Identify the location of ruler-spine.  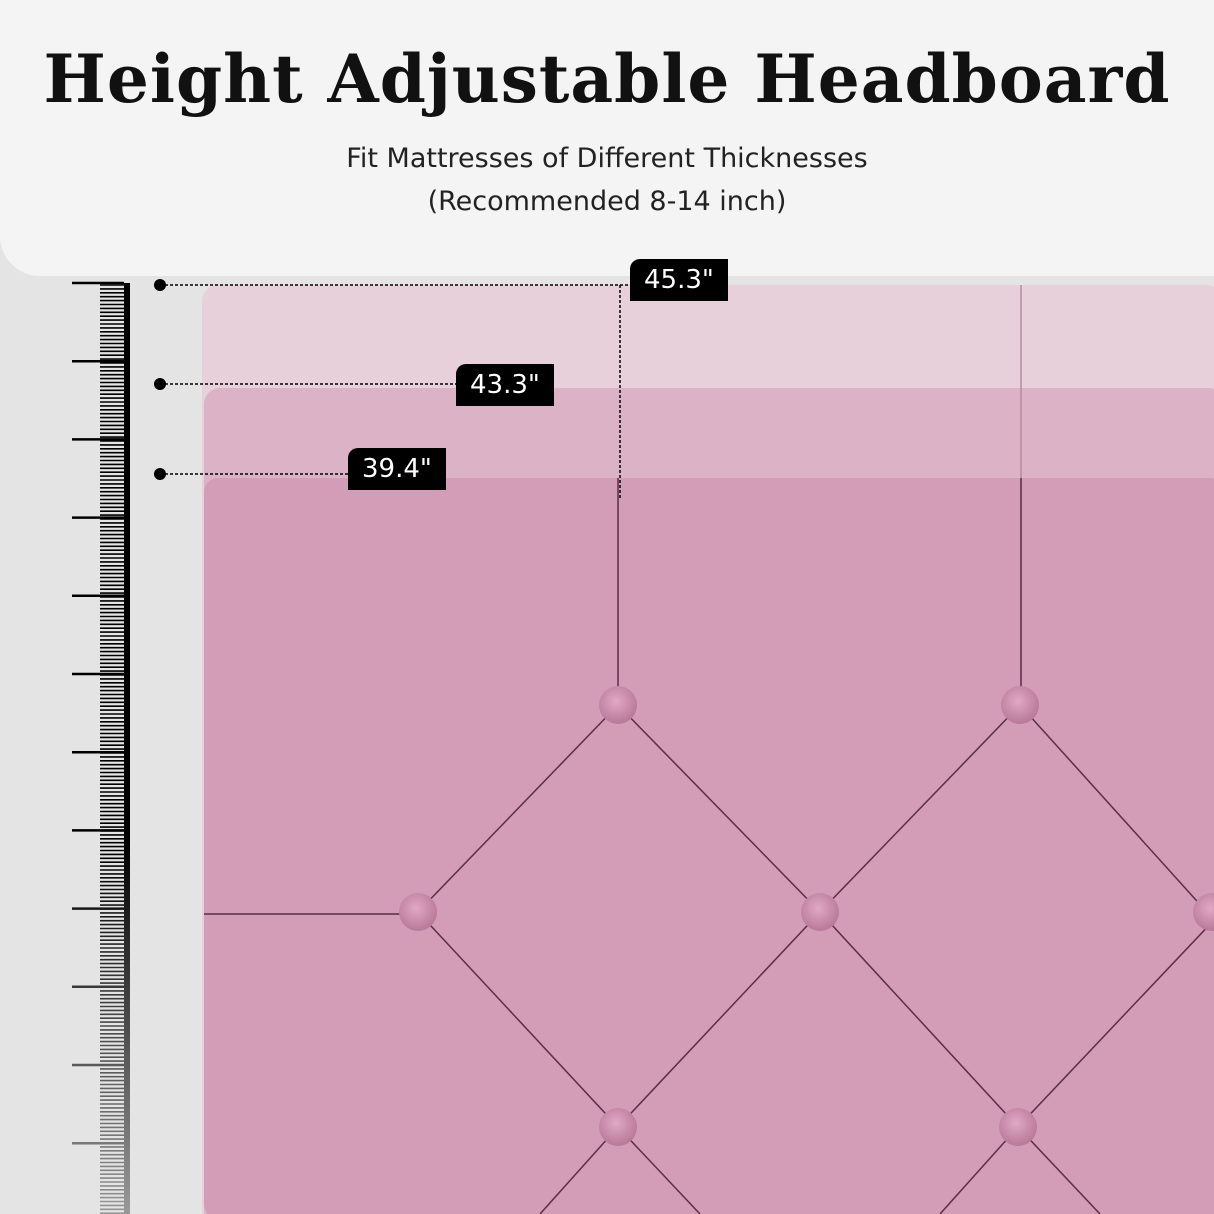
(127, 748).